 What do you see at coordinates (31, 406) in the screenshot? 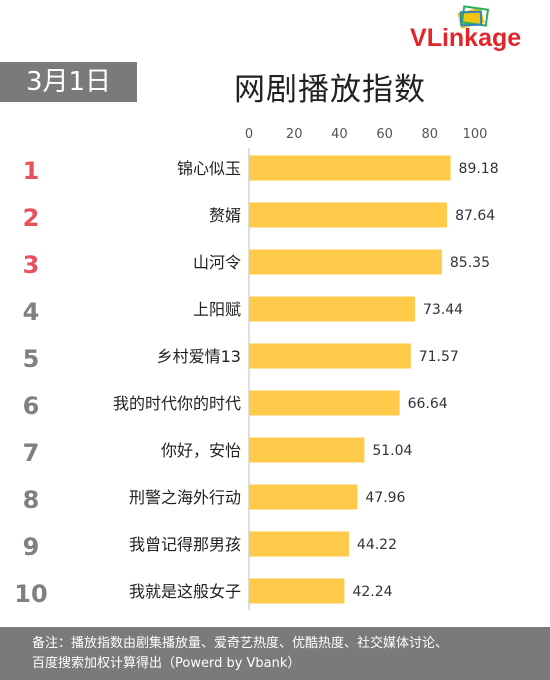
I see `rank-number: 6` at bounding box center [31, 406].